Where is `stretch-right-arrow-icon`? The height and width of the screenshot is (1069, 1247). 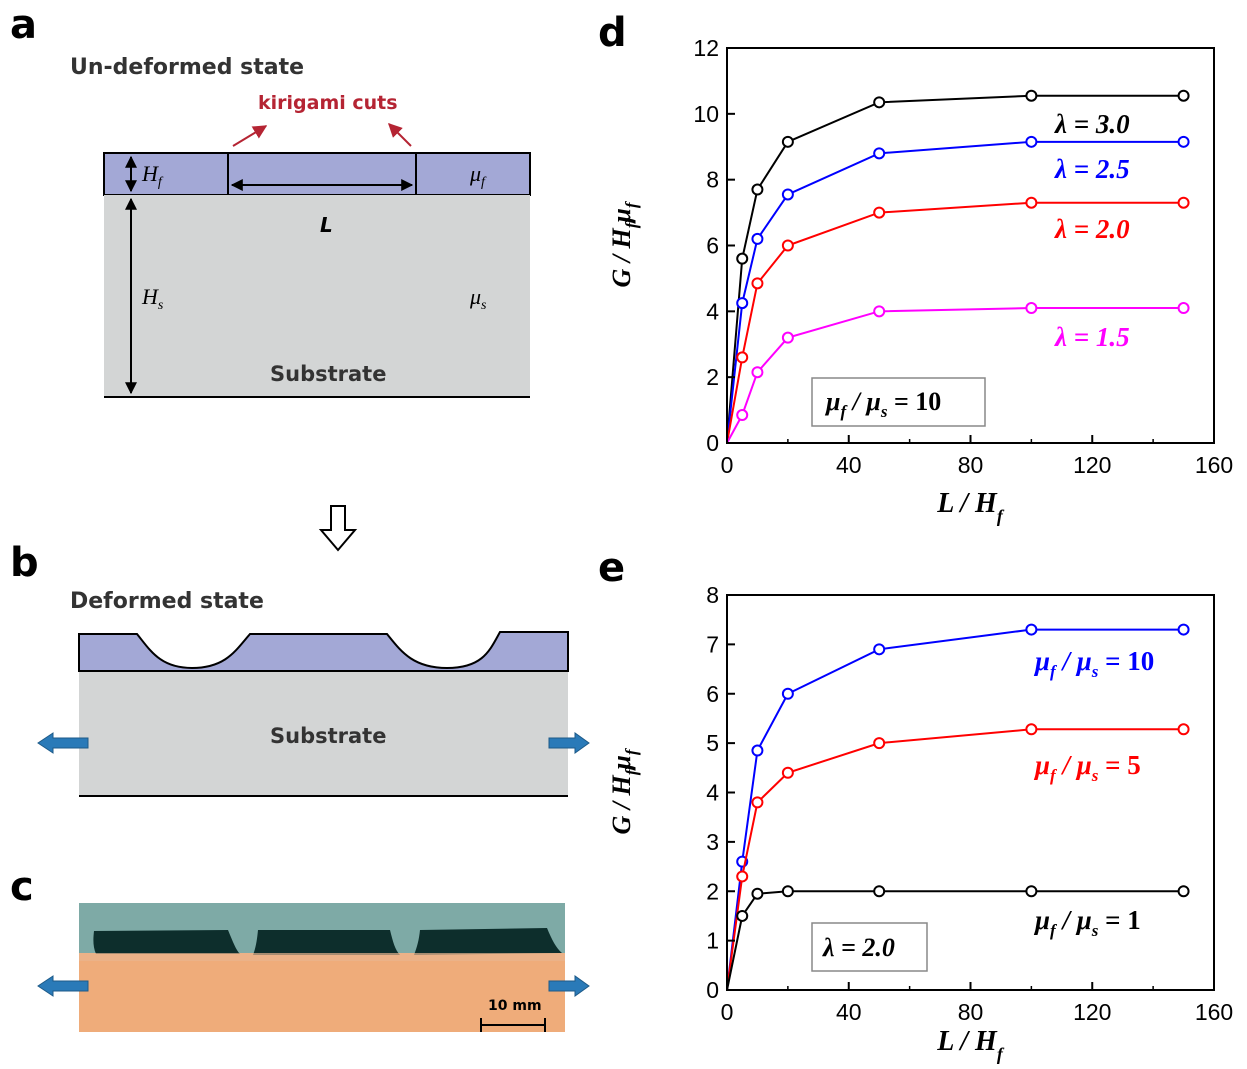
stretch-right-arrow-icon is located at coordinates (569, 743).